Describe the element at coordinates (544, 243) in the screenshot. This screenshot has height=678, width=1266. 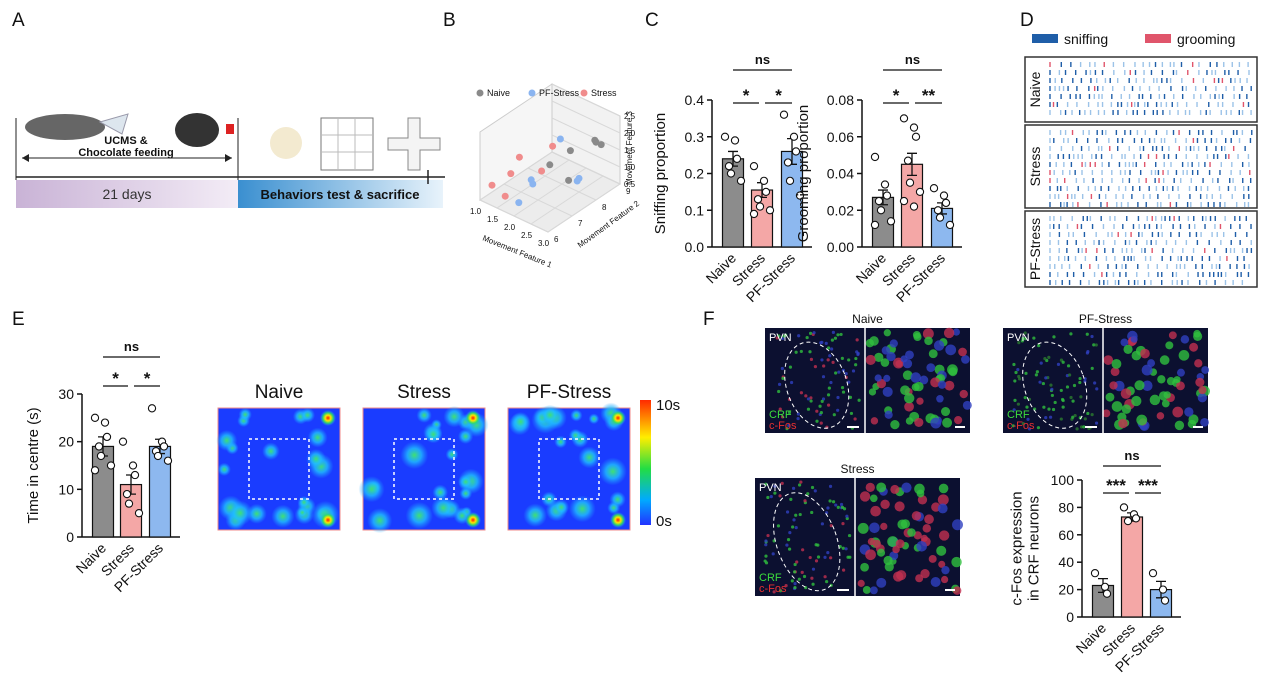
I see `x-tick-label: 3.0` at that location.